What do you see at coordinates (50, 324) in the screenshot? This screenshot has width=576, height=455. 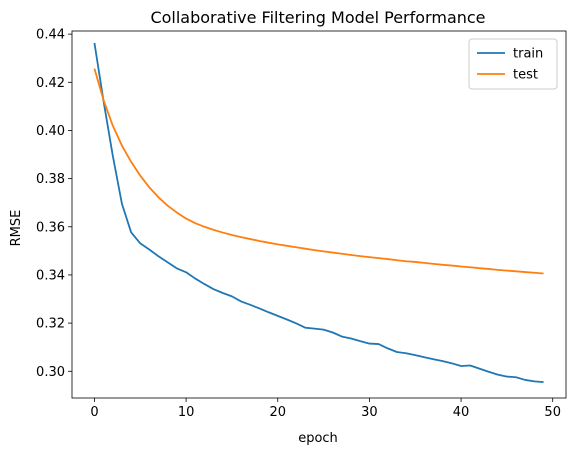 I see `y-tick-label: 0.32` at bounding box center [50, 324].